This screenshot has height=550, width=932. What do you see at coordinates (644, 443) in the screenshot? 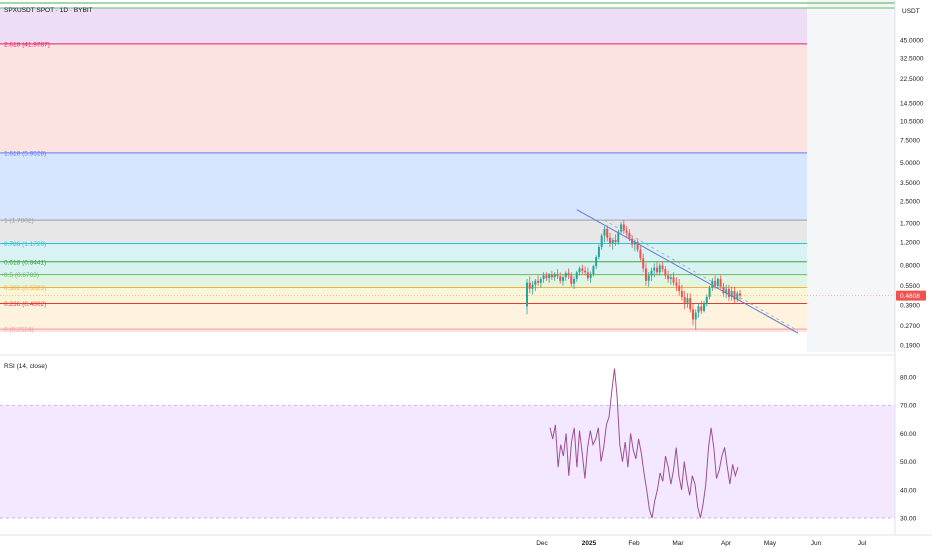
I see `rsi-line` at bounding box center [644, 443].